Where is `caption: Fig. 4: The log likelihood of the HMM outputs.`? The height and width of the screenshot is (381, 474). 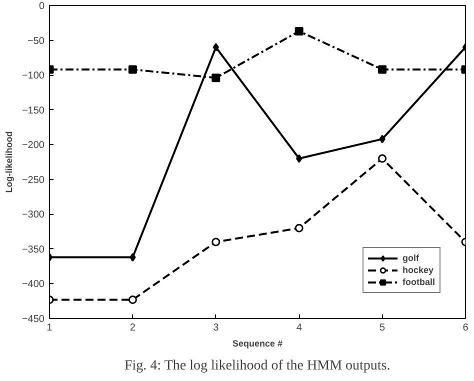 caption: Fig. 4: The log likelihood of the HMM outputs. is located at coordinates (257, 366).